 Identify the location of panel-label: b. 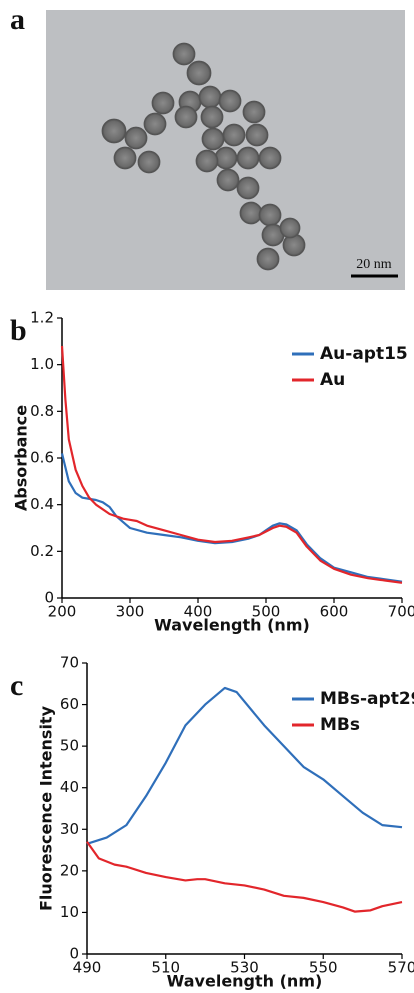
(18, 330).